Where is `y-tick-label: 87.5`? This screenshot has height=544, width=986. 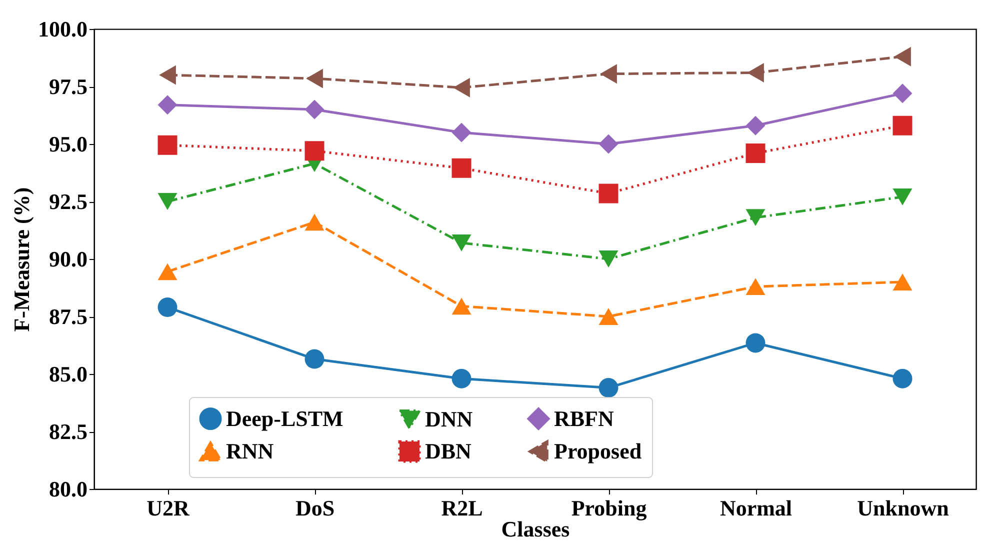 y-tick-label: 87.5 is located at coordinates (68, 316).